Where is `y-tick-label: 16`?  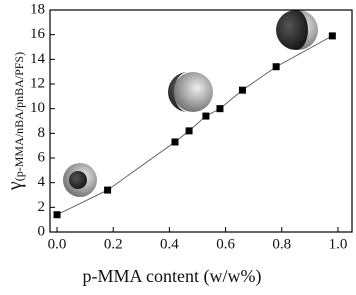
y-tick-label: 16 is located at coordinates (38, 34).